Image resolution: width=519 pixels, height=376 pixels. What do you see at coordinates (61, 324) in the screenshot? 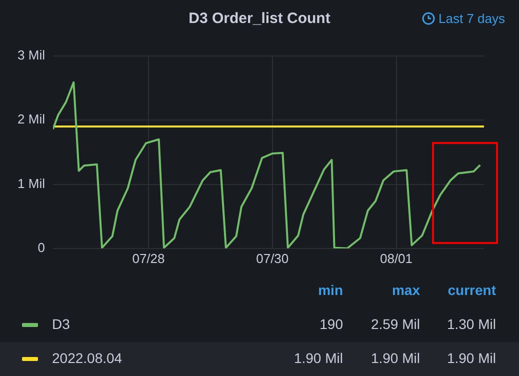
I see `legend-label: D3` at bounding box center [61, 324].